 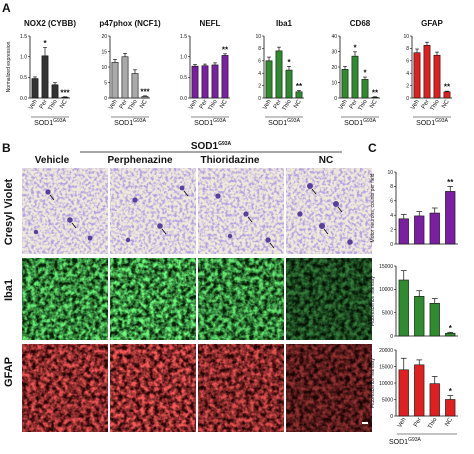 What do you see at coordinates (326, 160) in the screenshot?
I see `column-header-nc: NC` at bounding box center [326, 160].